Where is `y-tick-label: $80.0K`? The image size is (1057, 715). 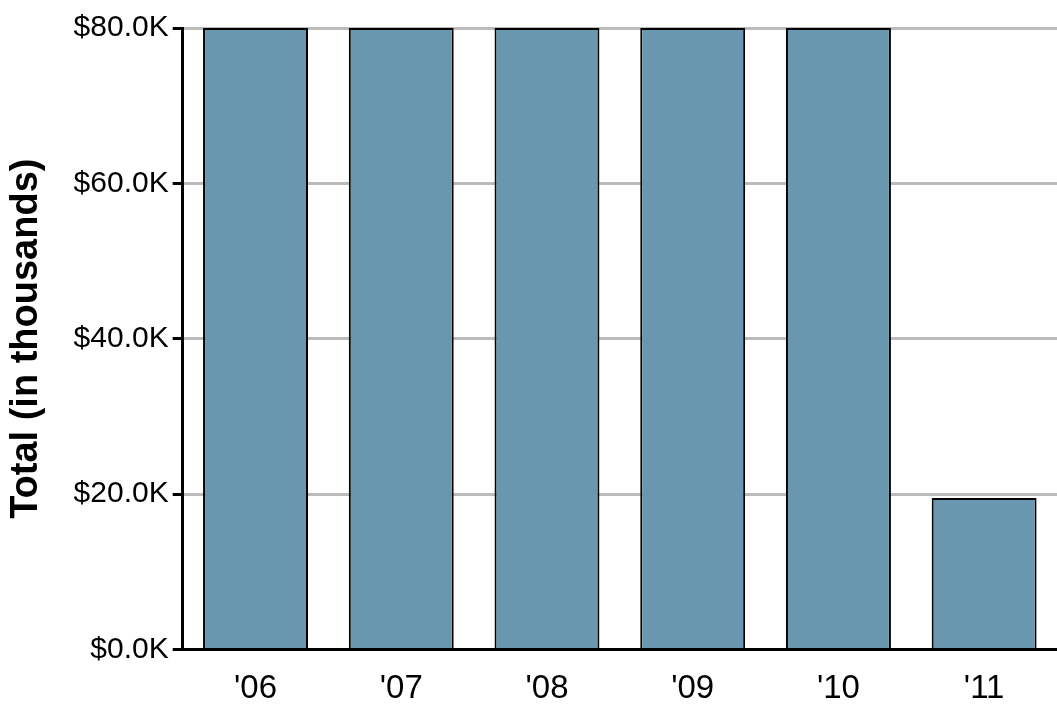
y-tick-label: $80.0K is located at coordinates (121, 26).